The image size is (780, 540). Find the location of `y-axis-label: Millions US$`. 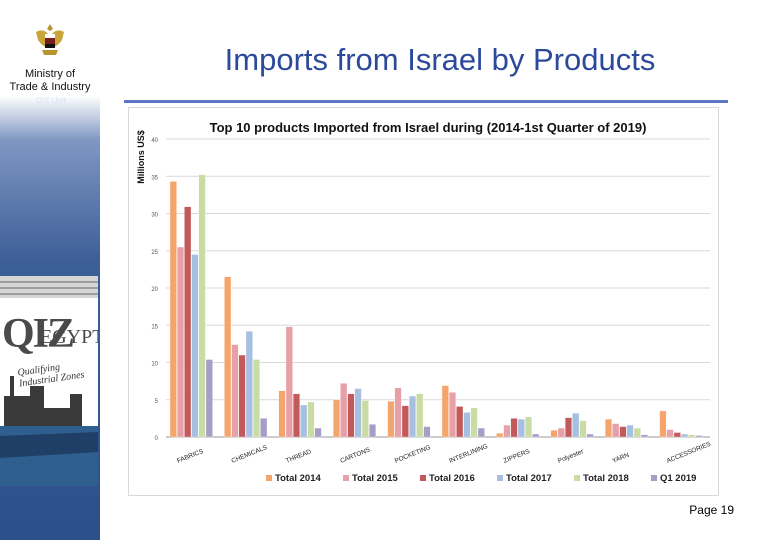

y-axis-label: Millions US$ is located at coordinates (141, 157).